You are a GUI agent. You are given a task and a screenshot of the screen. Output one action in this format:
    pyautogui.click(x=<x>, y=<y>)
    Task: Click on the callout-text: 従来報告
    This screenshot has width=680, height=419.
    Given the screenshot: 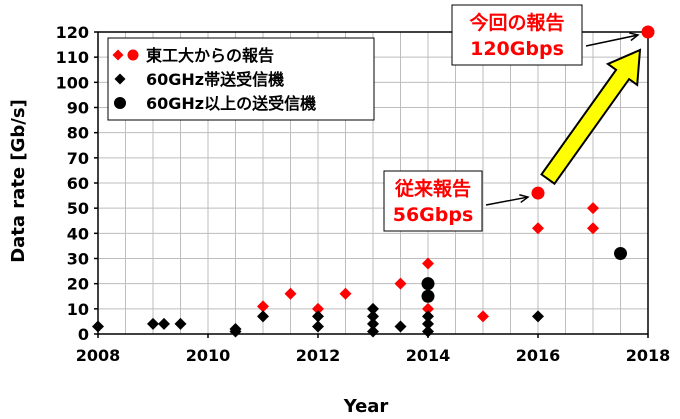 What is the action you would take?
    pyautogui.click(x=432, y=188)
    